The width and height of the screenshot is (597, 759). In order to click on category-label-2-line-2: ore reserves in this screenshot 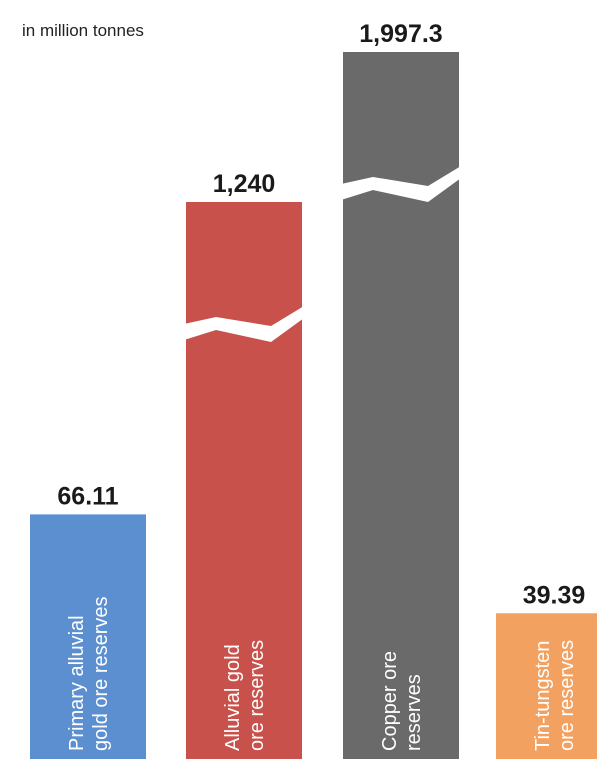, I will do `click(257, 695)`.